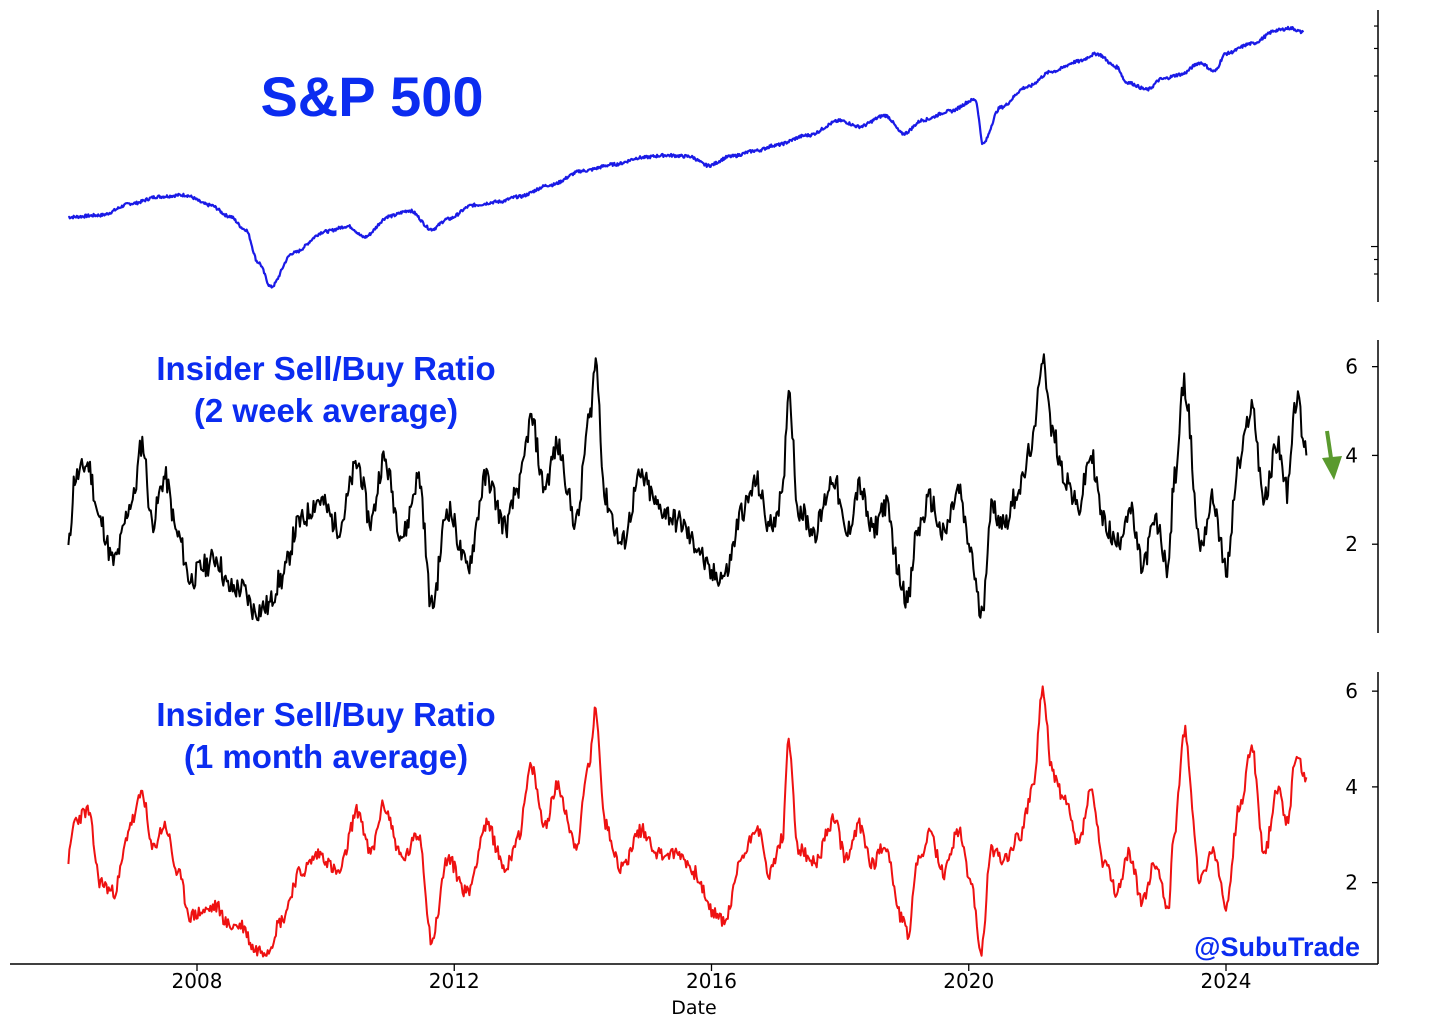  What do you see at coordinates (693, 1008) in the screenshot?
I see `x-axis-label: Date` at bounding box center [693, 1008].